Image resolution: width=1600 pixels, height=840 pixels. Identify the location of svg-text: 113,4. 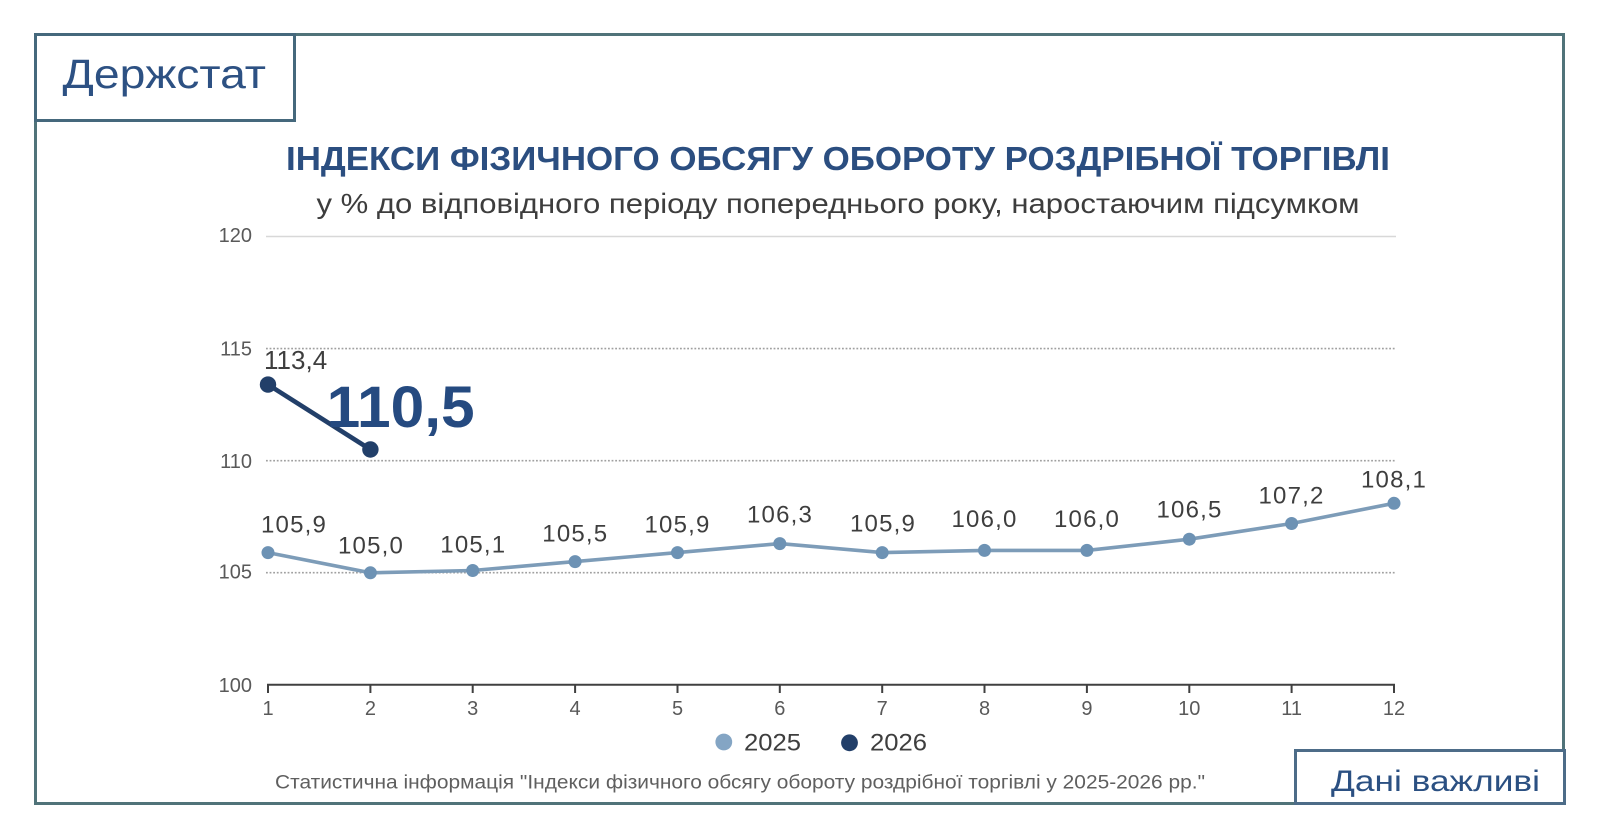
(295, 360).